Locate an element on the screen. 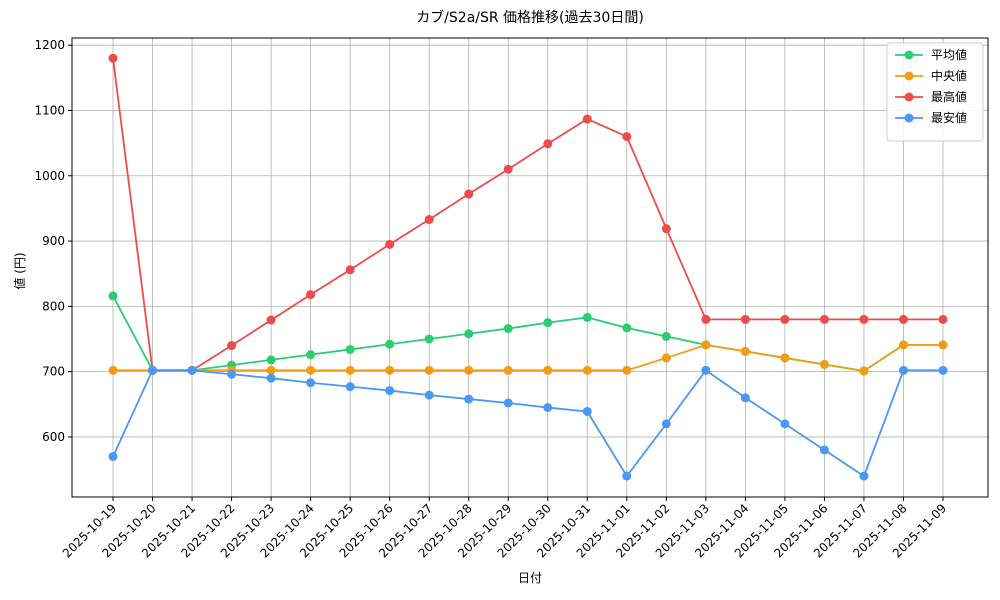  legend-label: 中央値 is located at coordinates (949, 75).